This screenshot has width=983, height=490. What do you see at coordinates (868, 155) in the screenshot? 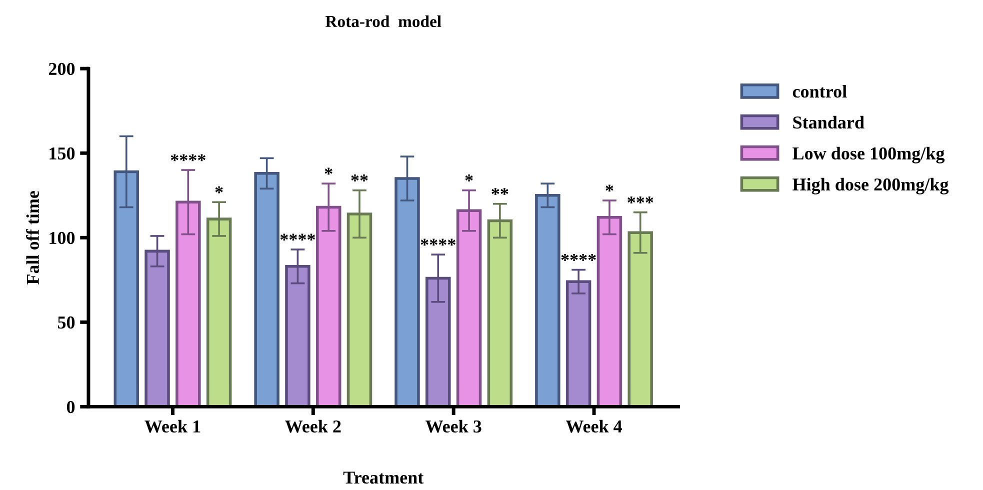
I see `legend-label: Low dose 100mg/kg` at bounding box center [868, 155].